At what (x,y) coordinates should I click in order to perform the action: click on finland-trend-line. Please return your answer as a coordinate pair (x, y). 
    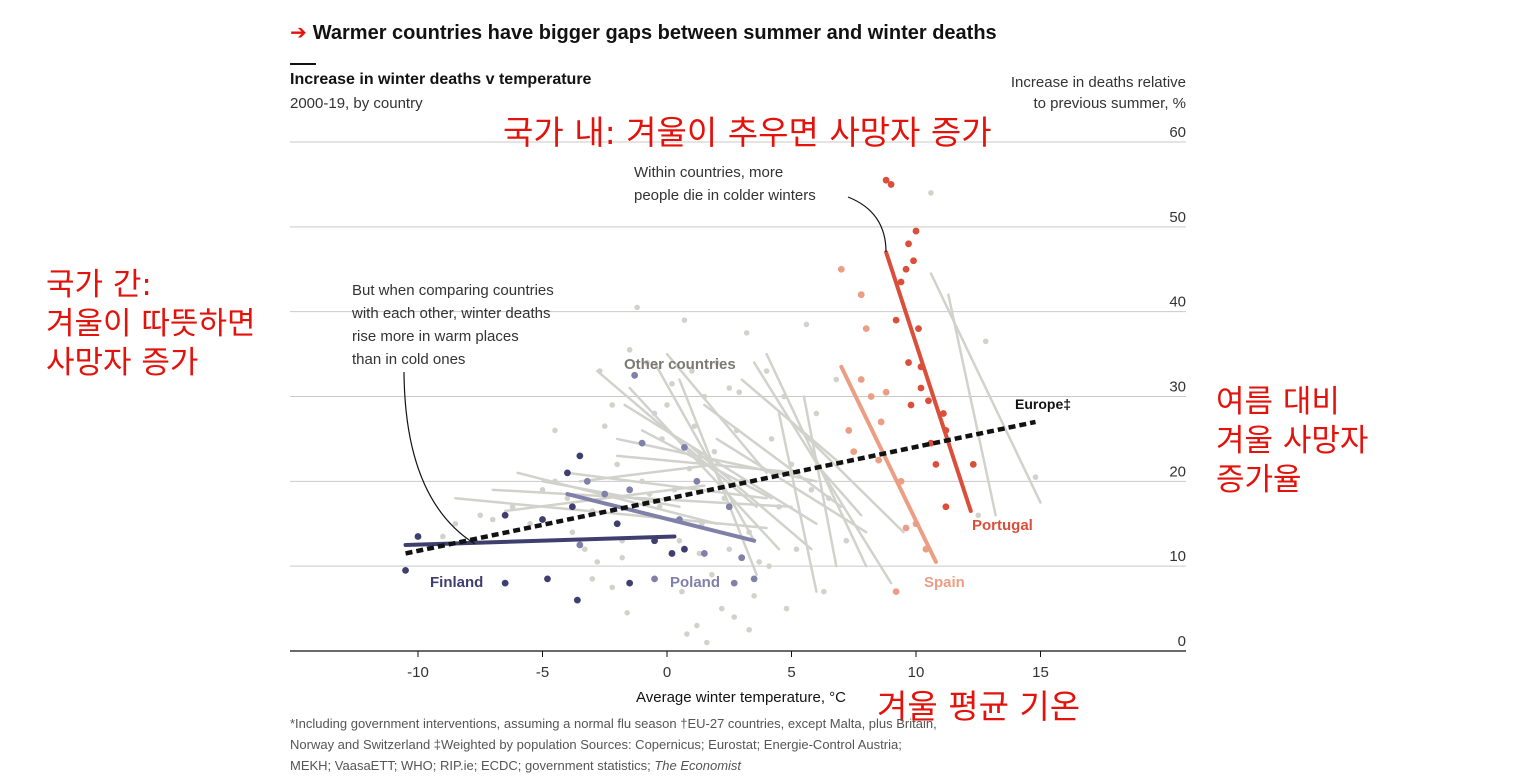
    Looking at the image, I should click on (540, 540).